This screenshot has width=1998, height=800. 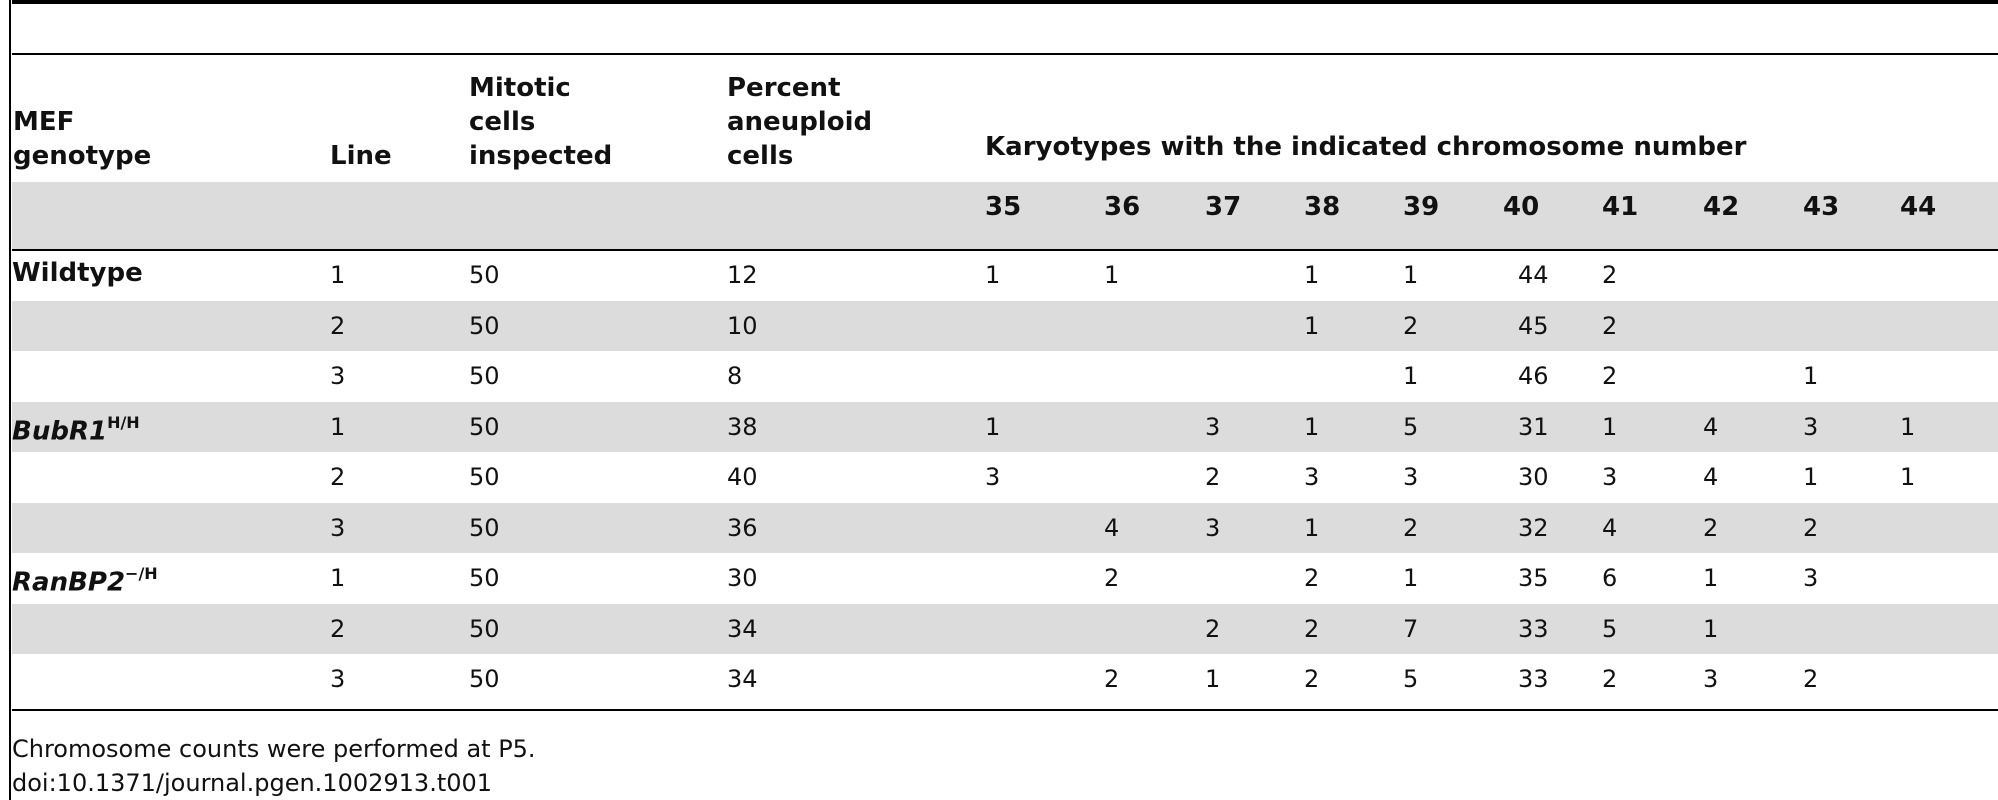 I want to click on karyotype-count-cell: 7, so click(x=1411, y=629).